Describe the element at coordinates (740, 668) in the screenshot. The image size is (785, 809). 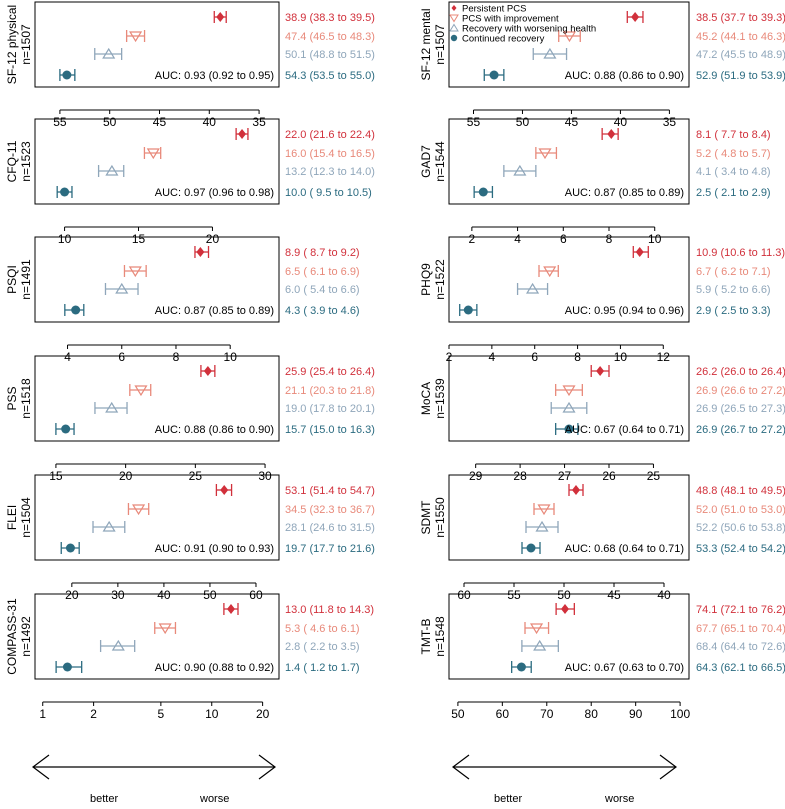
I see `estimate-value-label: 64.3 (62.1 to 66.5)` at that location.